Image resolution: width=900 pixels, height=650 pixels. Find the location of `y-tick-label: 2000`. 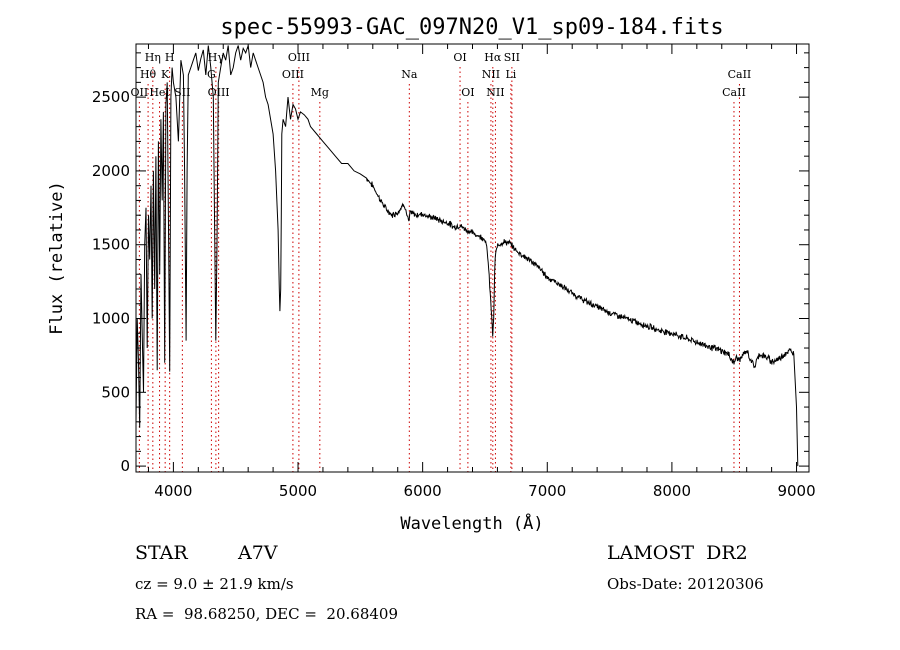

y-tick-label: 2000 is located at coordinates (111, 171).